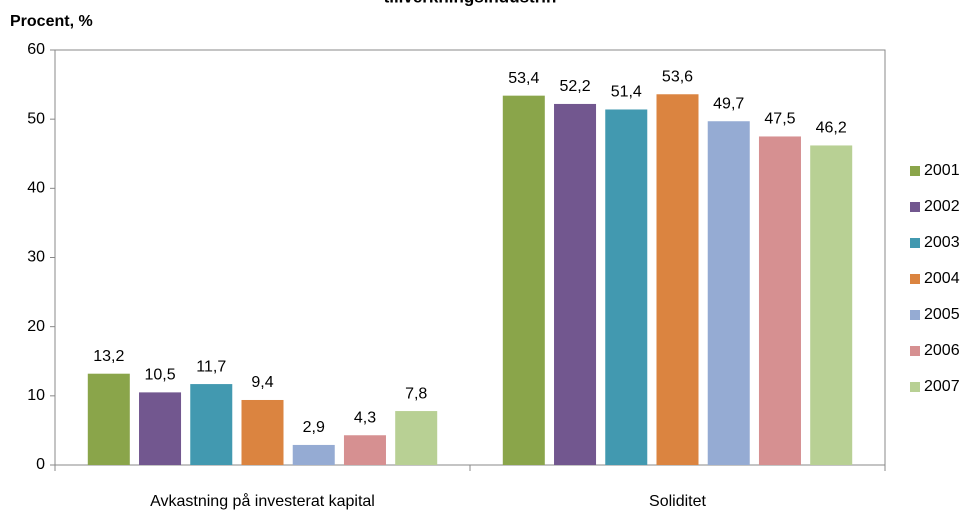 The width and height of the screenshot is (973, 512). Describe the element at coordinates (626, 92) in the screenshot. I see `value-label: 51,4` at that location.